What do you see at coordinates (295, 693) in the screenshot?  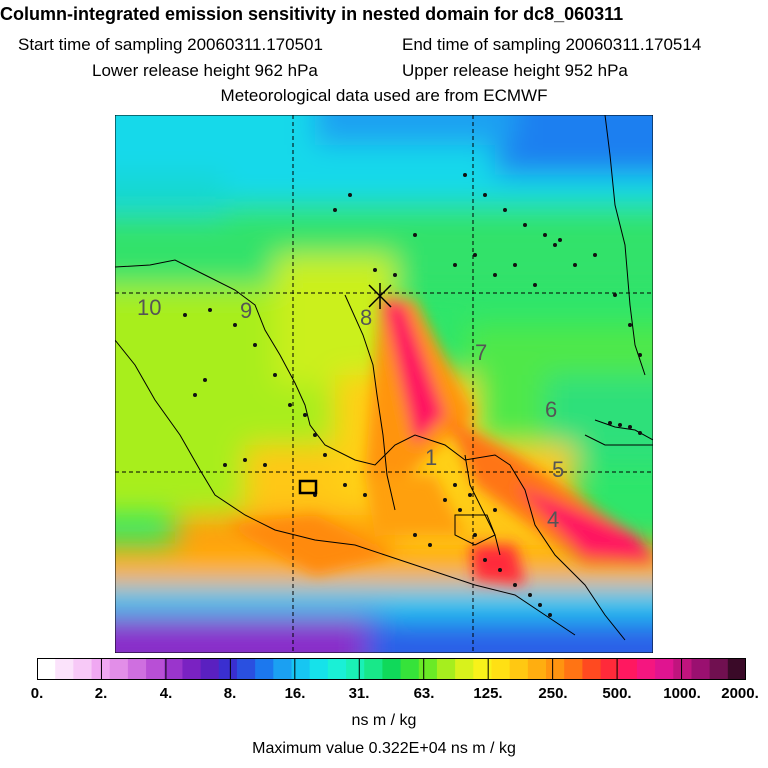 I see `colorbar-tick: 16.` at bounding box center [295, 693].